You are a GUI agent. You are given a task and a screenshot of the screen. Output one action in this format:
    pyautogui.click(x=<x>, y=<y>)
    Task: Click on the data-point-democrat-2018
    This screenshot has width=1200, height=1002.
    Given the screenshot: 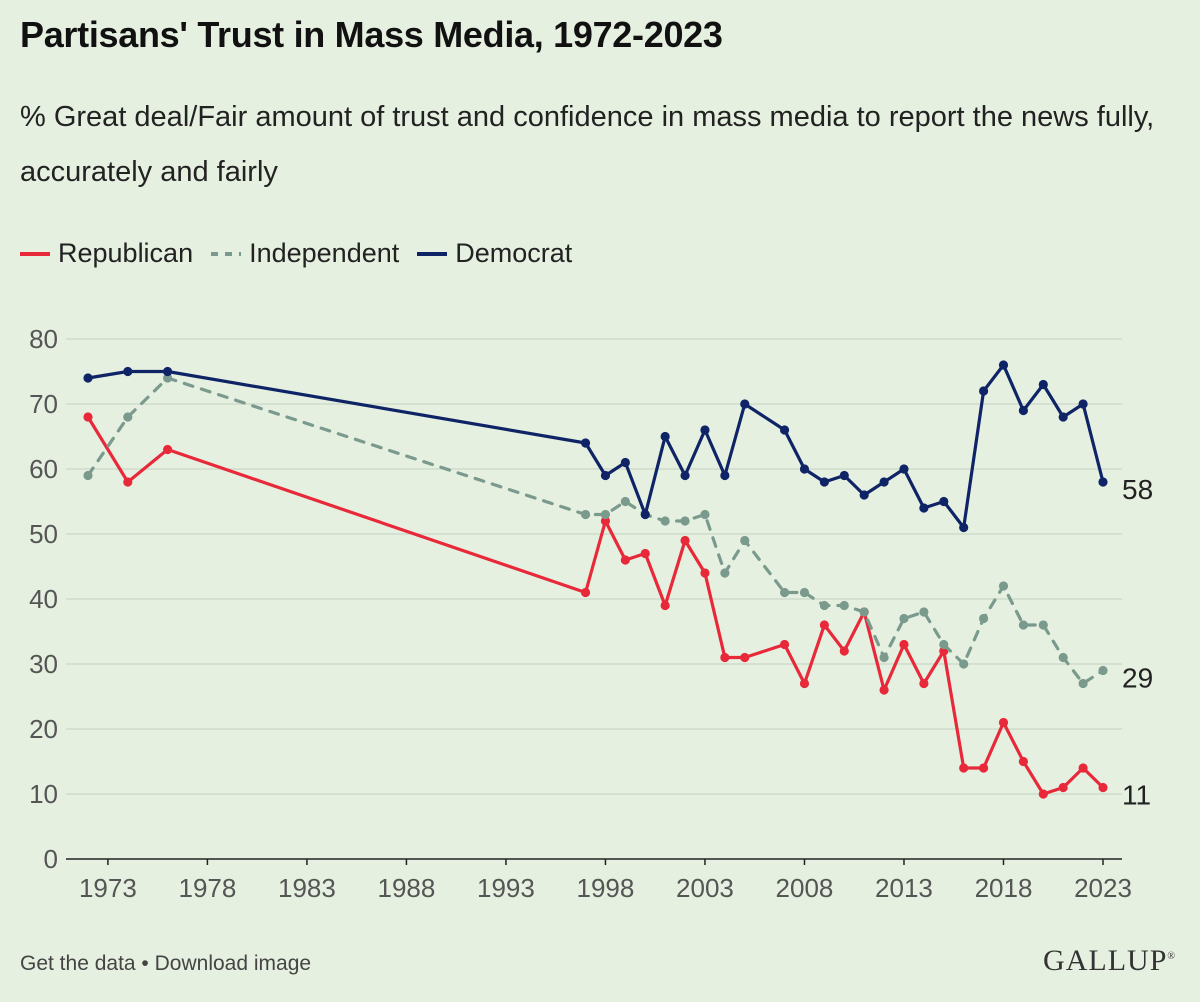 What is the action you would take?
    pyautogui.click(x=1003, y=365)
    